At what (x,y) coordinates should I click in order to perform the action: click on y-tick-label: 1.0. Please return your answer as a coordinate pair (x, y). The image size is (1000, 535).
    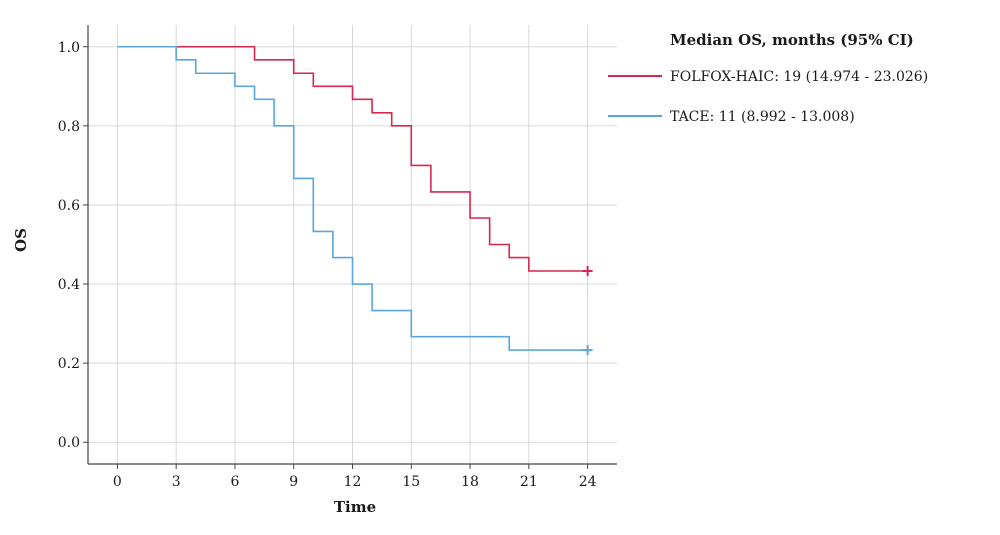
    Looking at the image, I should click on (69, 48).